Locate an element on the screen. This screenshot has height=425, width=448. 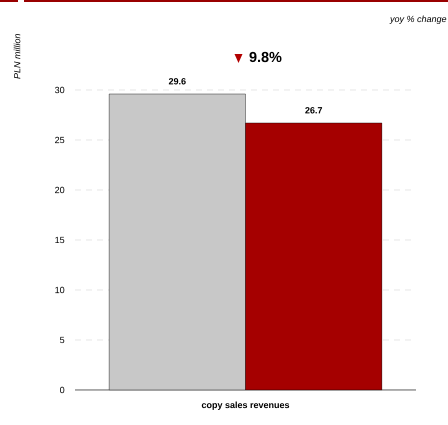
data-label: 26.7 is located at coordinates (313, 110).